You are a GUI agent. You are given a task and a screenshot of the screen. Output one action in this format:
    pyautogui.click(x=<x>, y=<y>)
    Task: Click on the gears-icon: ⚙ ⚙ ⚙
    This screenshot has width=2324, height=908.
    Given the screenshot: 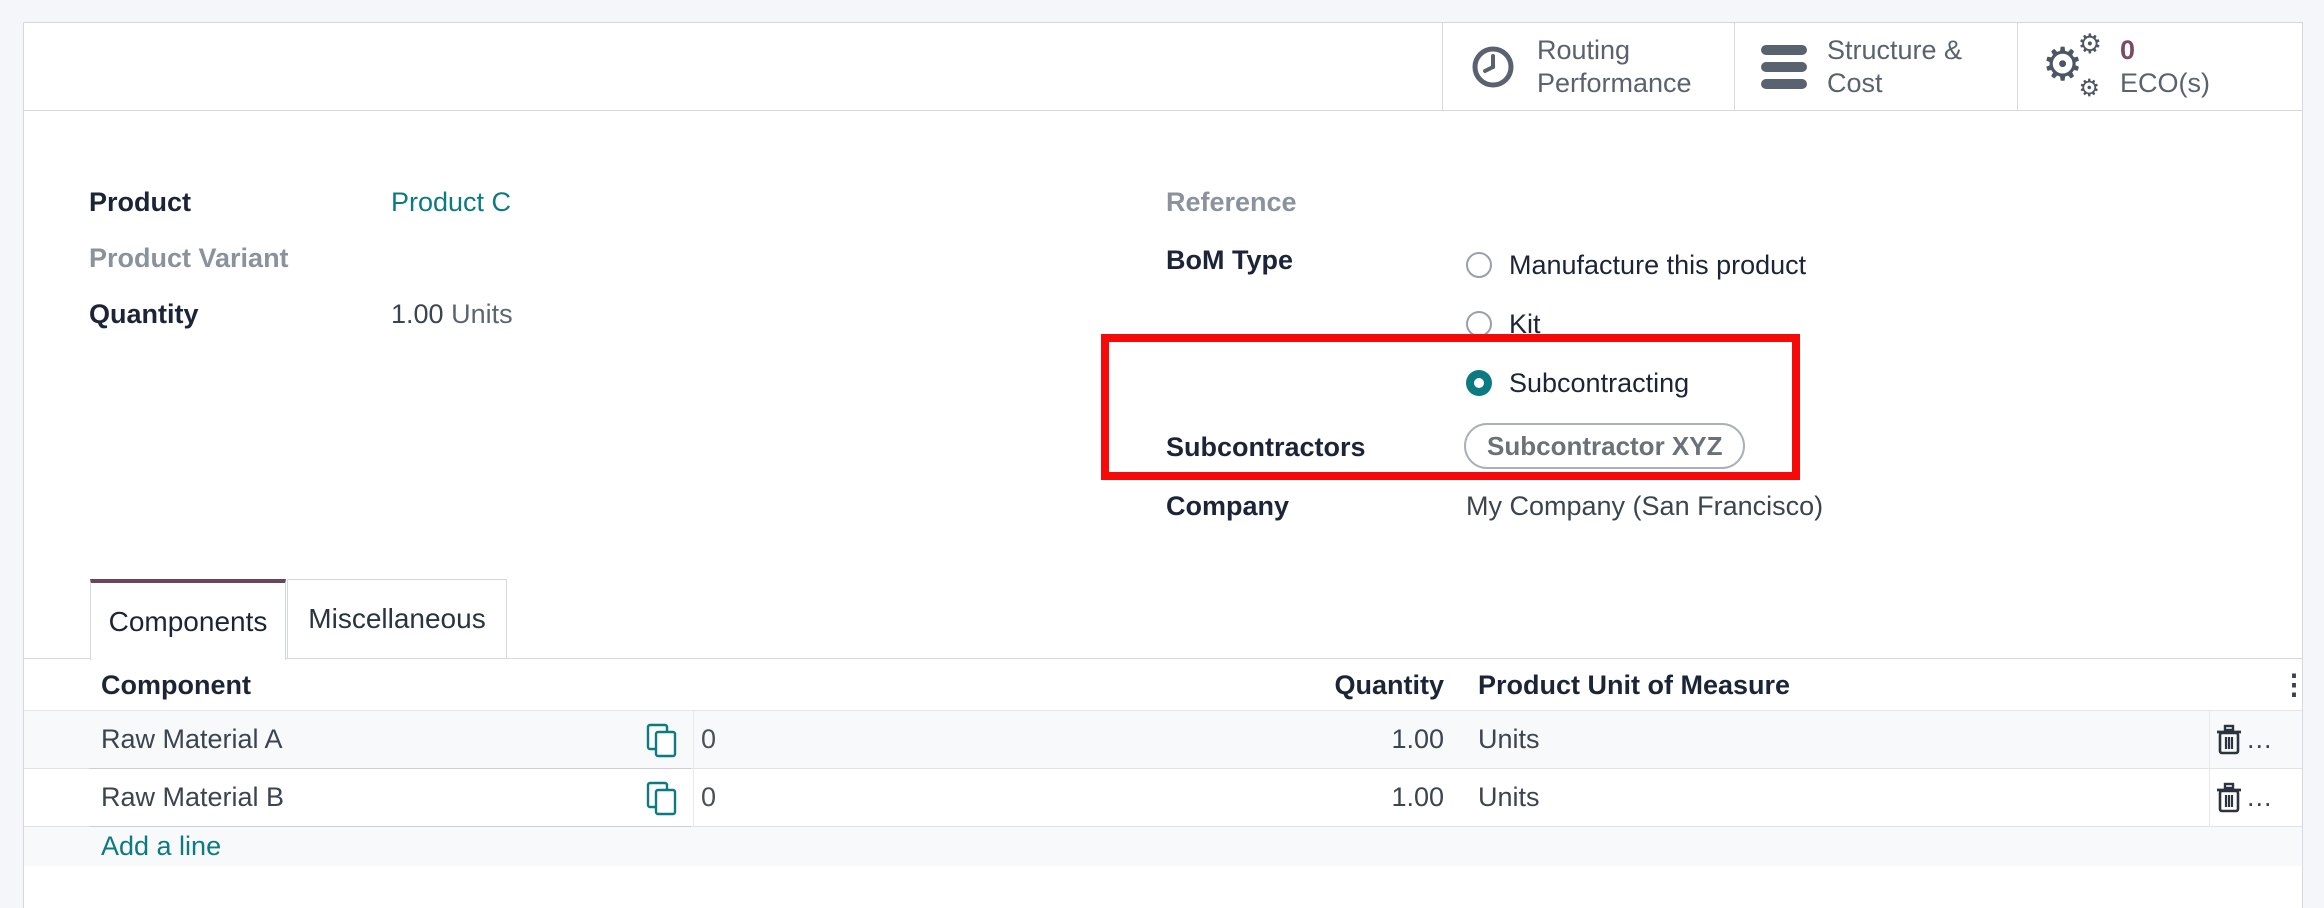 What is the action you would take?
    pyautogui.click(x=2072, y=65)
    